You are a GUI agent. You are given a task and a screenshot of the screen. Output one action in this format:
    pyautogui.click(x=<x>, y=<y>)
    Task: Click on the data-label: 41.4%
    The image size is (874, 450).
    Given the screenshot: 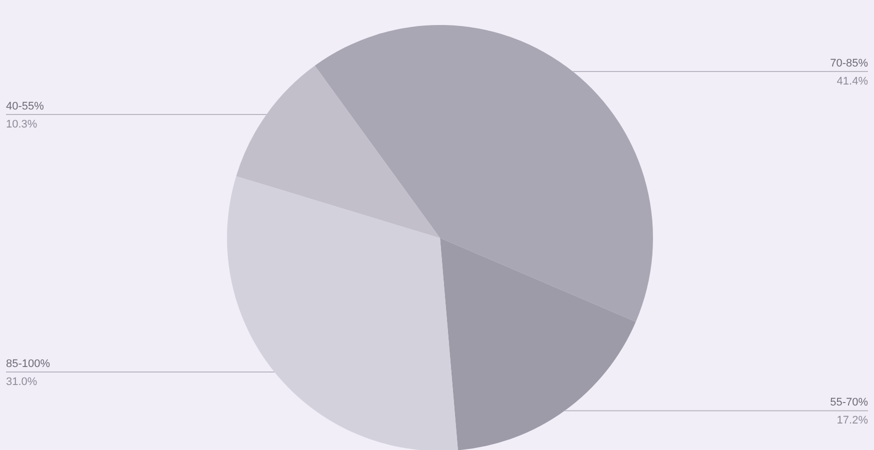 What is the action you would take?
    pyautogui.click(x=852, y=82)
    